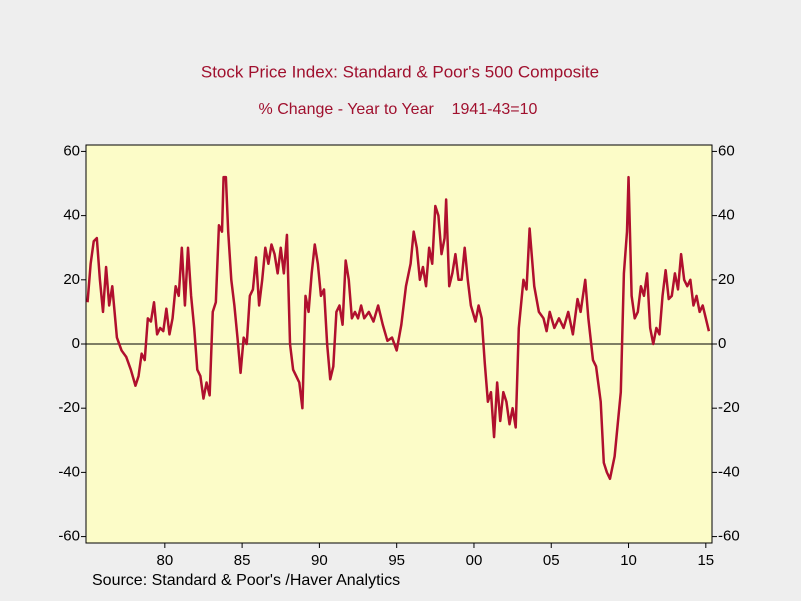 The image size is (801, 601). I want to click on x-tick-label: 00, so click(474, 560).